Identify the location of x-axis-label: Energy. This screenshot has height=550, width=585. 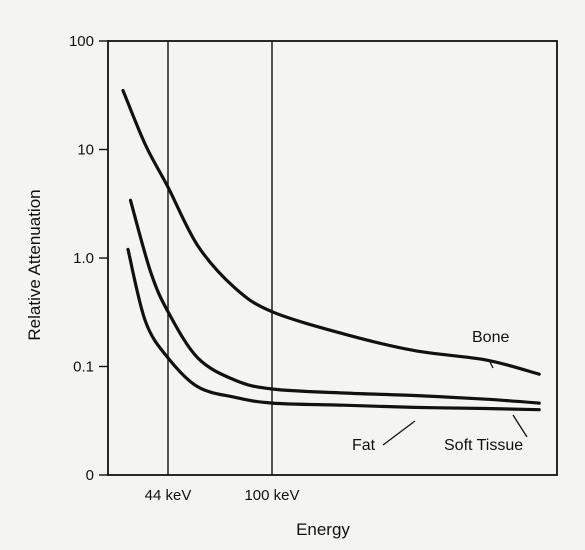
(323, 529).